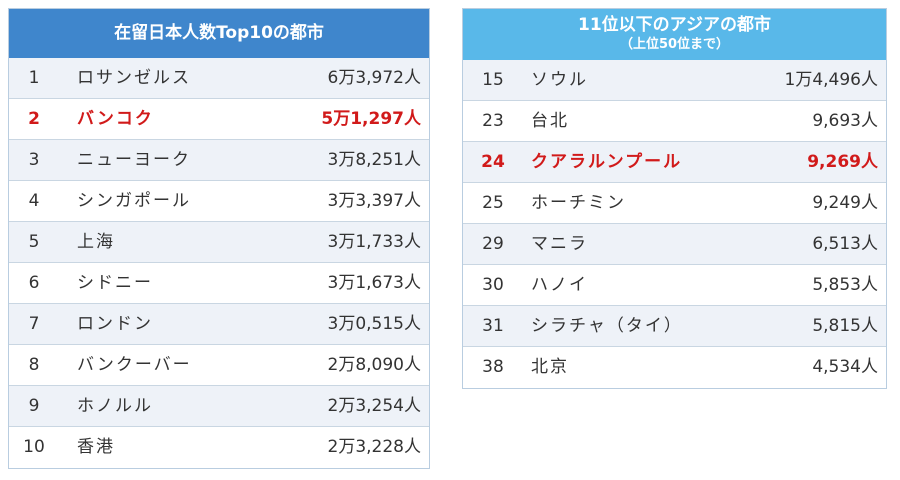  Describe the element at coordinates (374, 78) in the screenshot. I see `resident-count-cell: 6万3,972人` at that location.